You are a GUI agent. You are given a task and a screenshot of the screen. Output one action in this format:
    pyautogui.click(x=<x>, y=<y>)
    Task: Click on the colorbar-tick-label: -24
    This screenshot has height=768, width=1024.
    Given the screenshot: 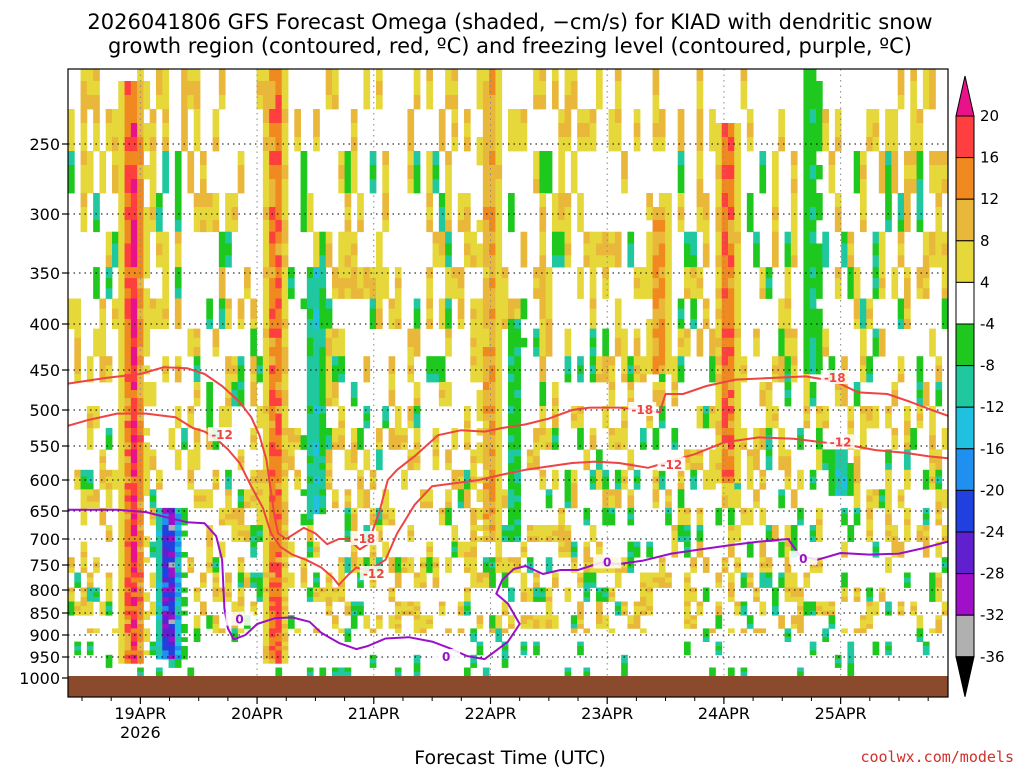 What is the action you would take?
    pyautogui.click(x=992, y=532)
    